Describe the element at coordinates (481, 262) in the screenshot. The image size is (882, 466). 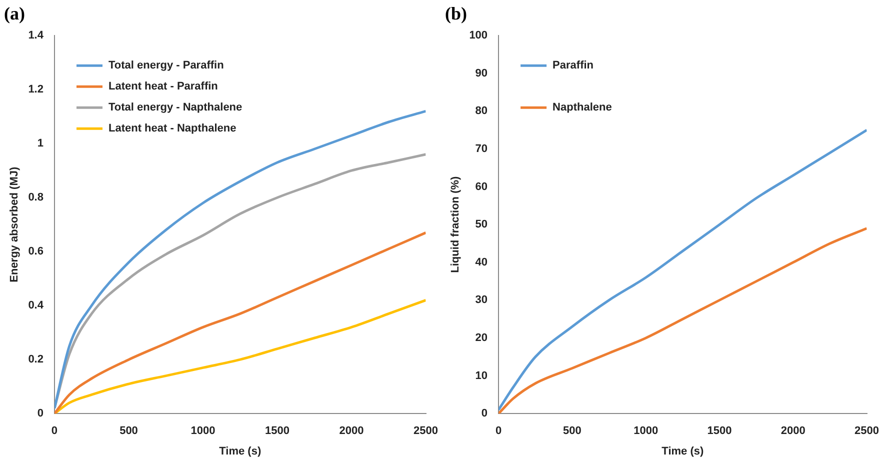
I see `y-tick-label: 40` at that location.